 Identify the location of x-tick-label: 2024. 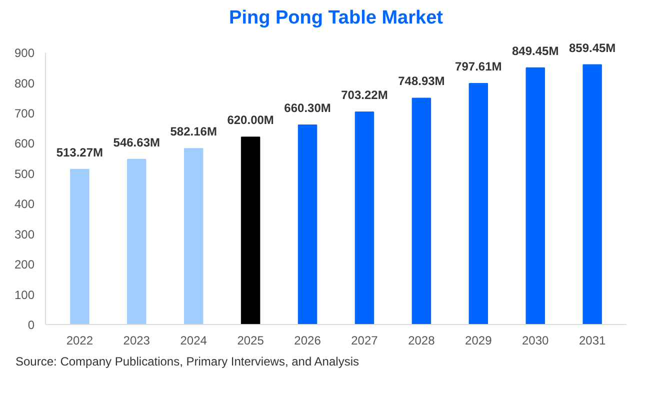
(194, 341).